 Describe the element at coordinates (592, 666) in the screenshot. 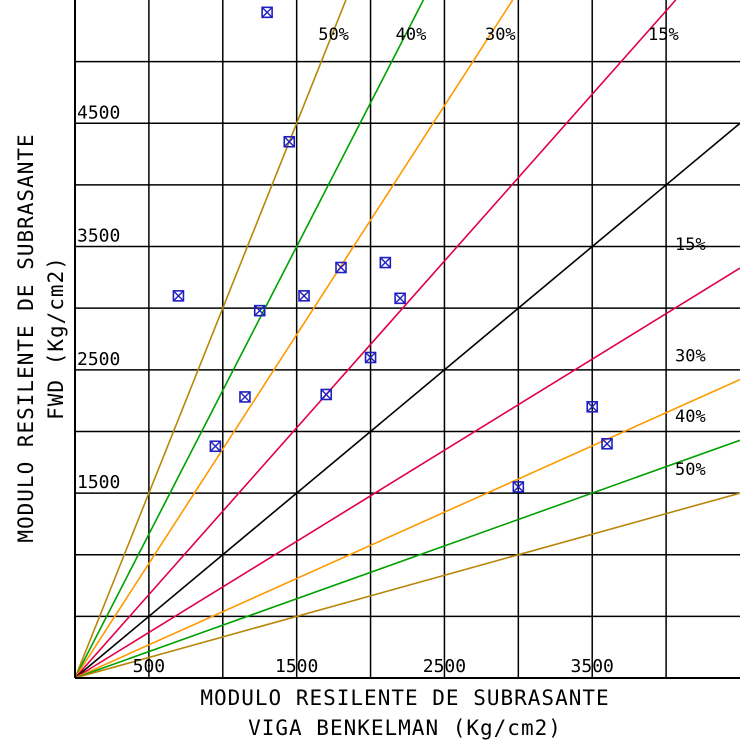

I see `x-tick-label: 3500` at that location.